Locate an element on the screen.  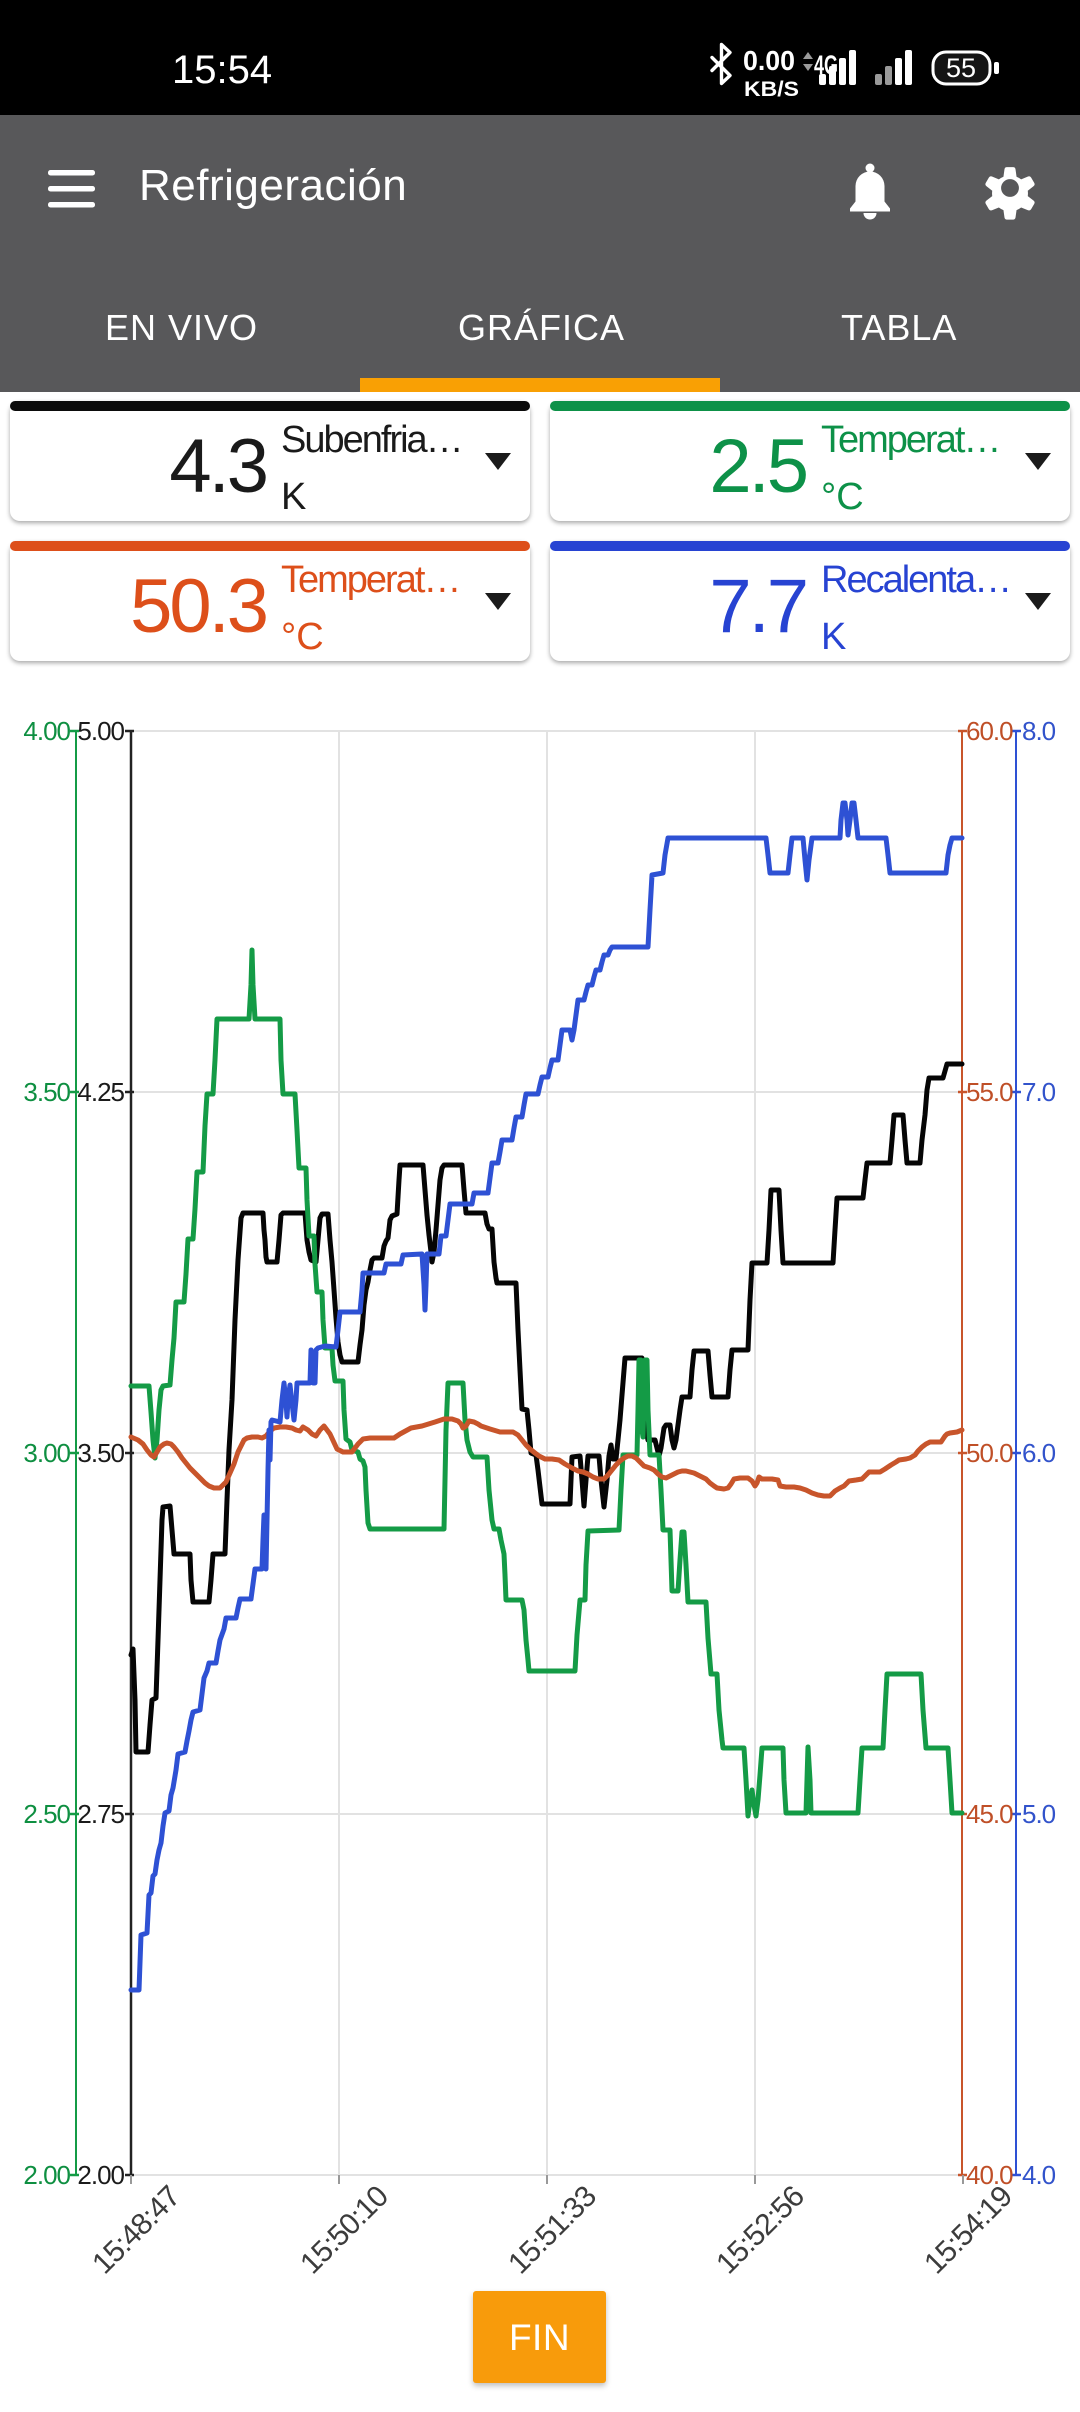
svg-text: 15:52:56 is located at coordinates (760, 2230).